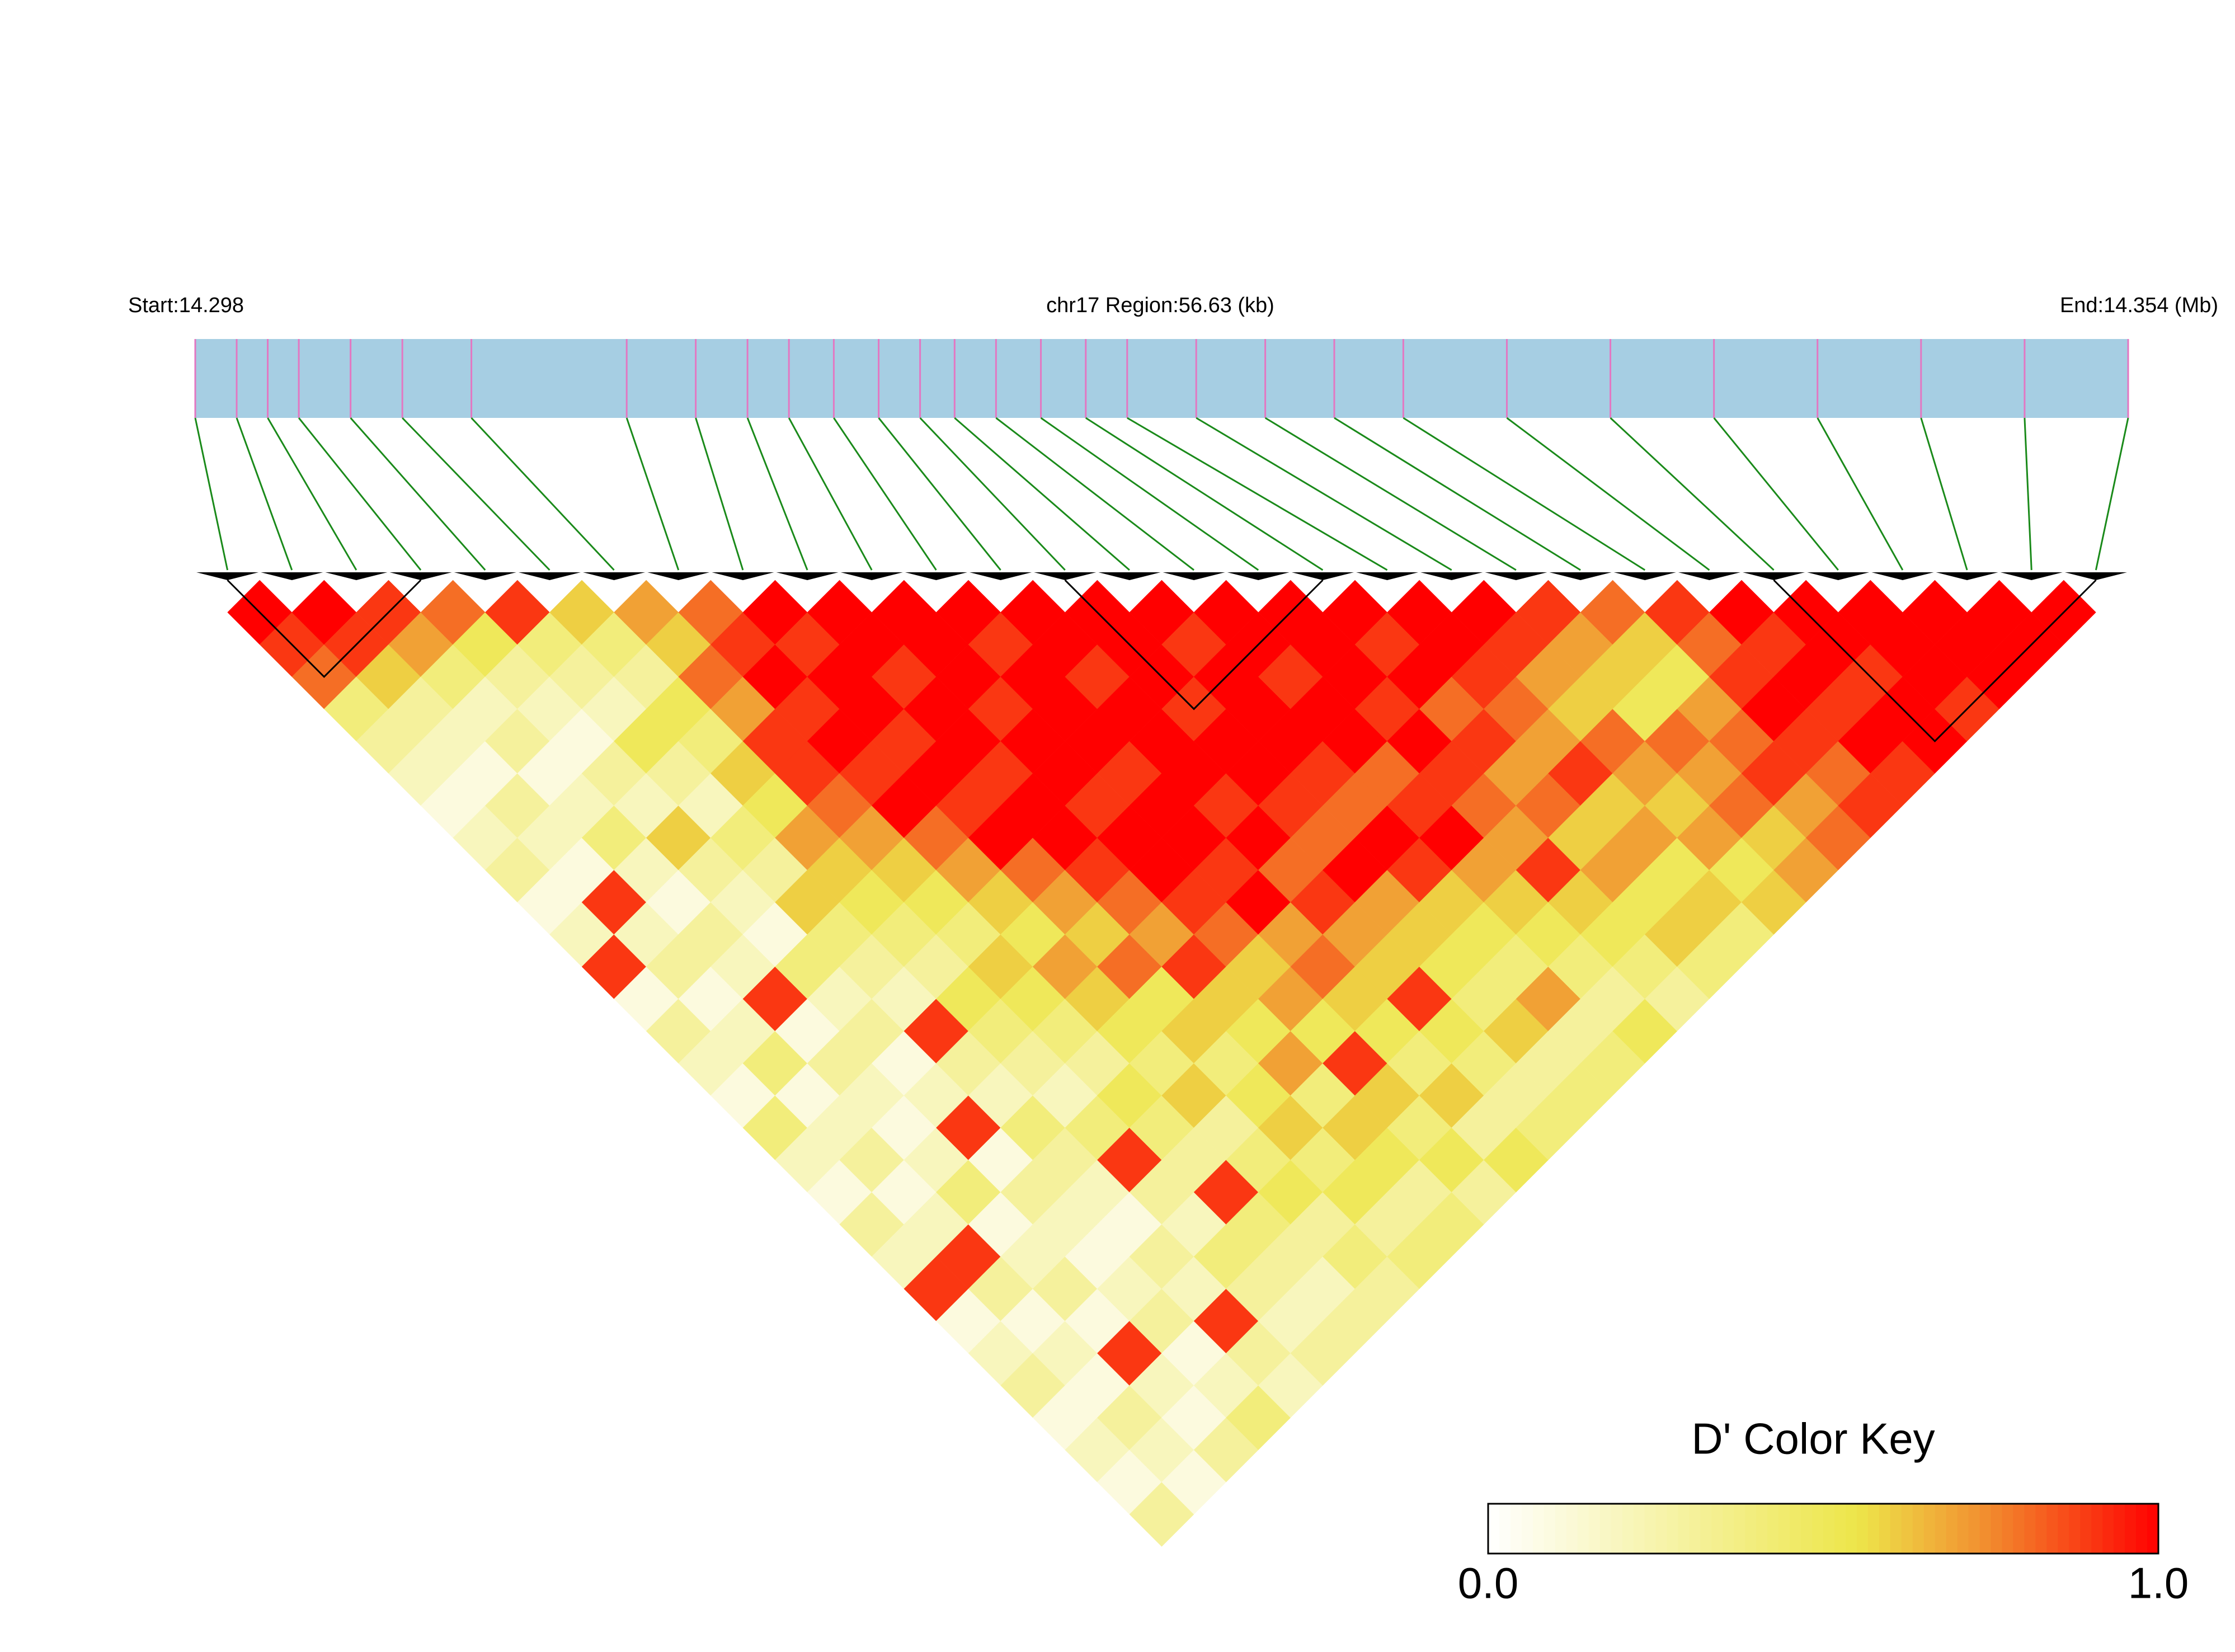 This screenshot has height=1652, width=2235. Describe the element at coordinates (2158, 1584) in the screenshot. I see `color-key-tick-label: 1.0` at that location.